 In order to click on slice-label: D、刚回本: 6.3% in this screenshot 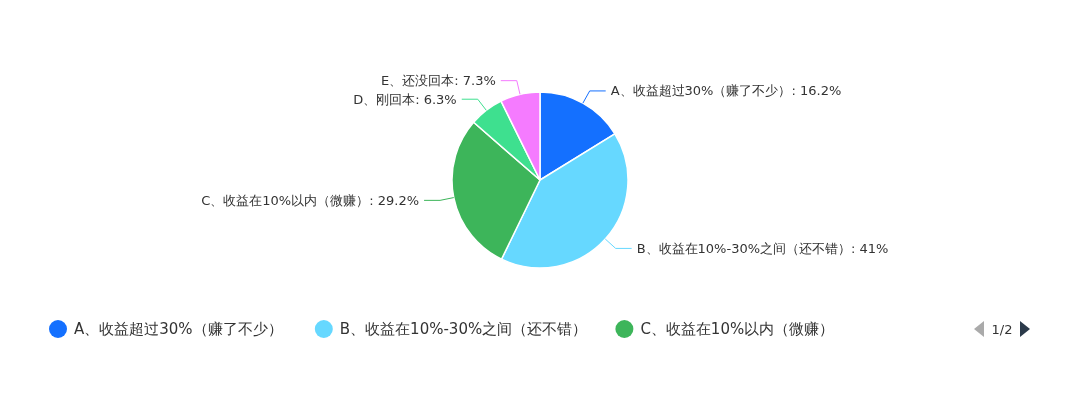, I will do `click(405, 99)`.